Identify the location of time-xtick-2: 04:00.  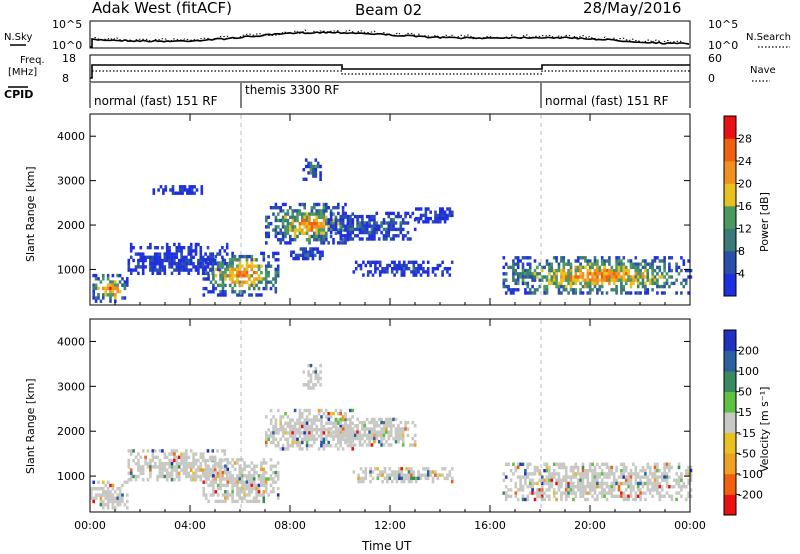
(190, 525).